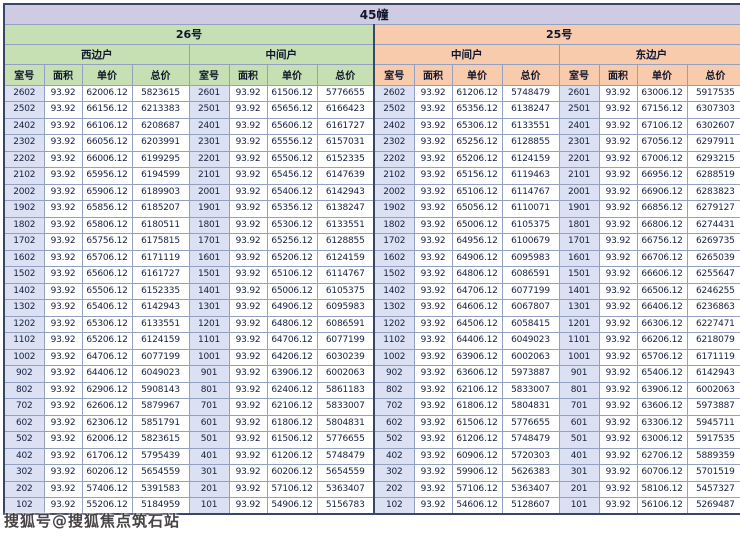 The image size is (740, 545). What do you see at coordinates (160, 93) in the screenshot?
I see `cell-total: 5823615` at bounding box center [160, 93].